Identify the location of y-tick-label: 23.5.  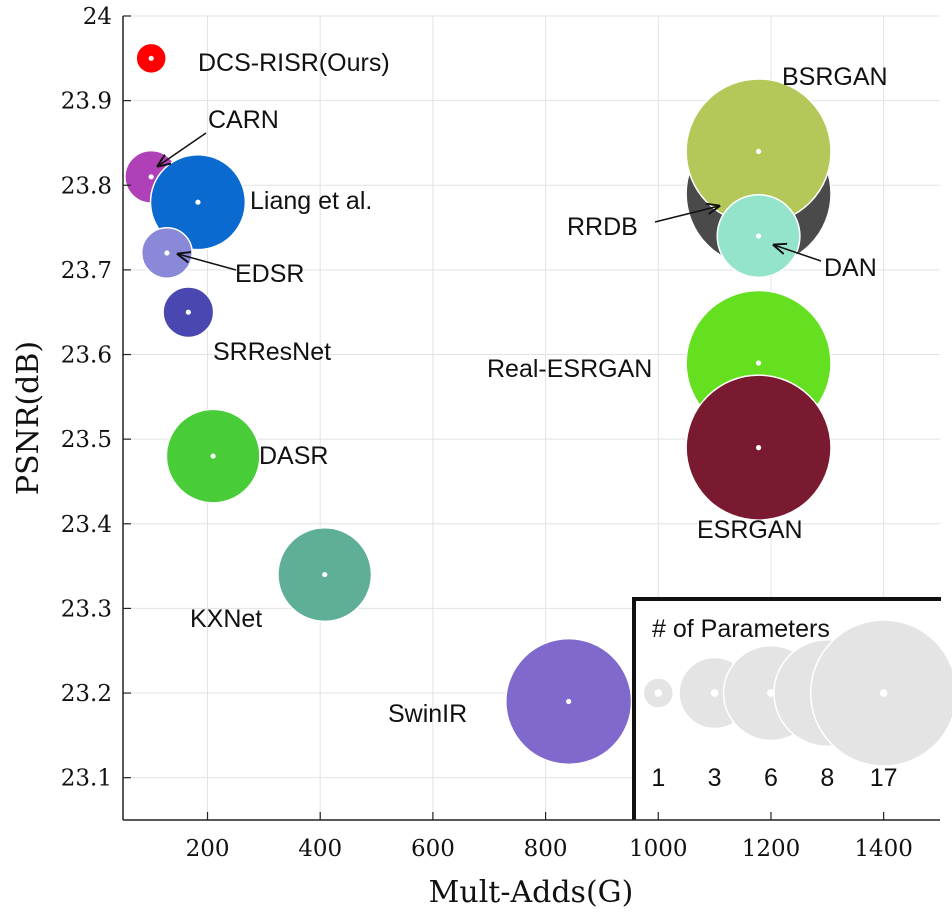
(86, 440).